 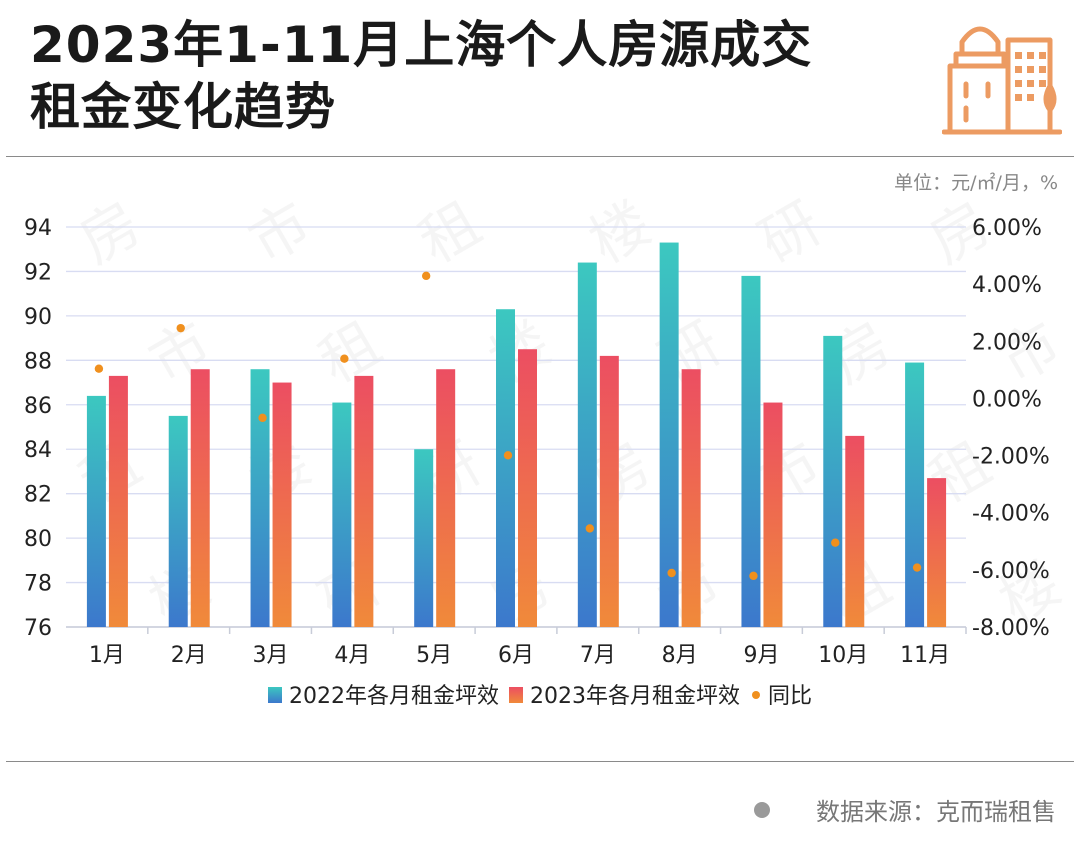 What do you see at coordinates (352, 655) in the screenshot?
I see `x-tick-label: 4月` at bounding box center [352, 655].